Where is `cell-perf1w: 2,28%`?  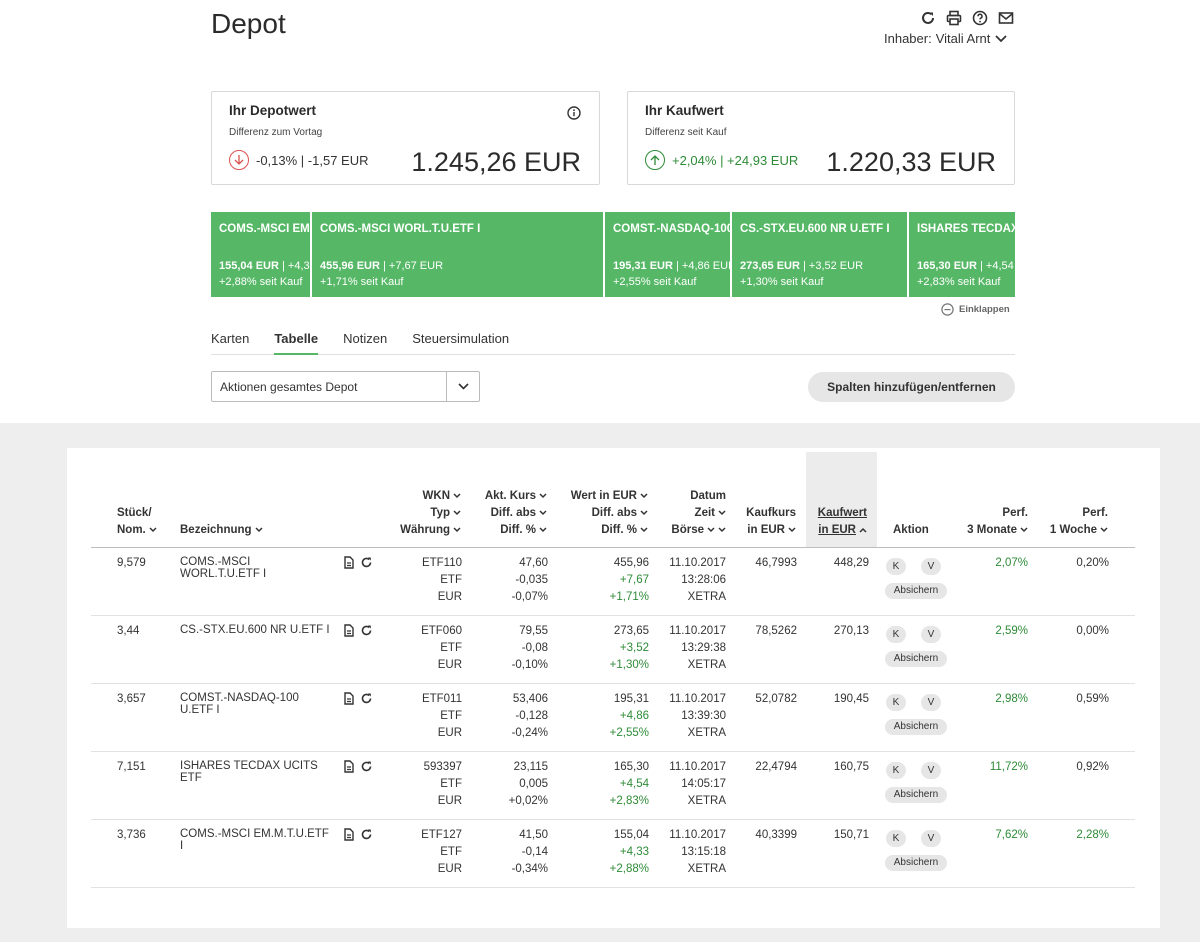 cell-perf1w: 2,28% is located at coordinates (1092, 835).